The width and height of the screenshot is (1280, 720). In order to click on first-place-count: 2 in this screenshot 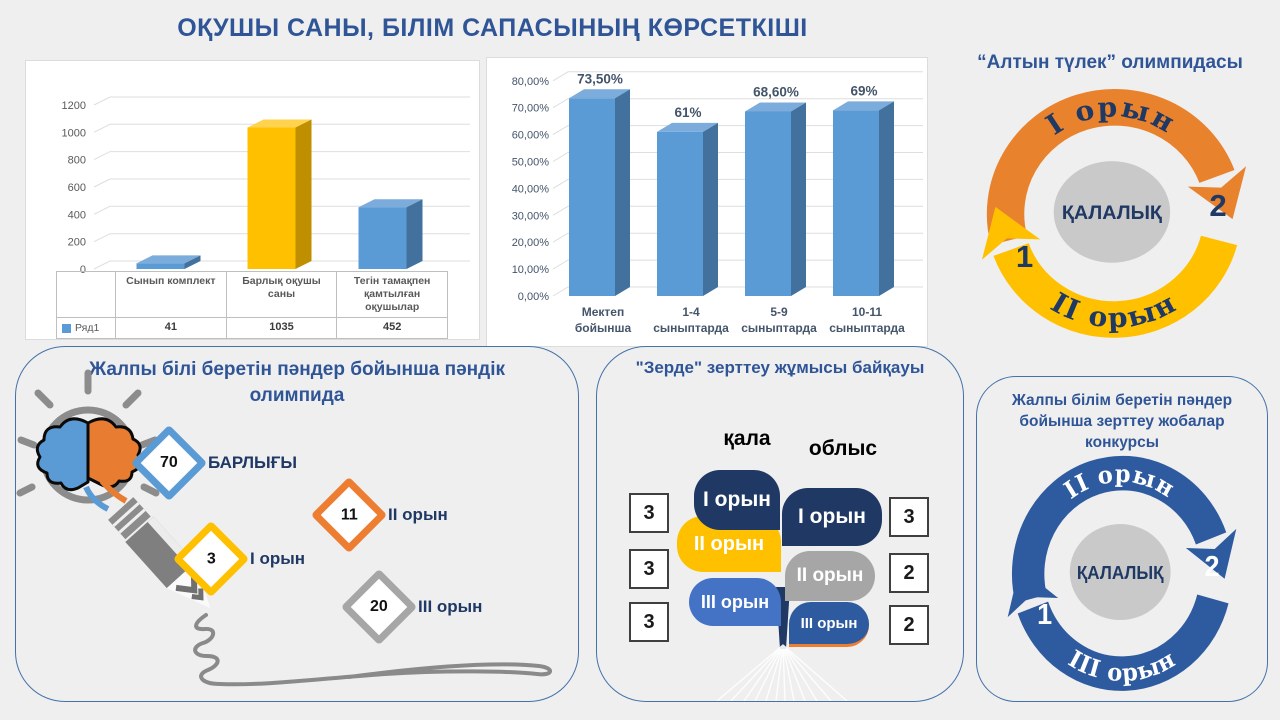, I will do `click(1217, 205)`.